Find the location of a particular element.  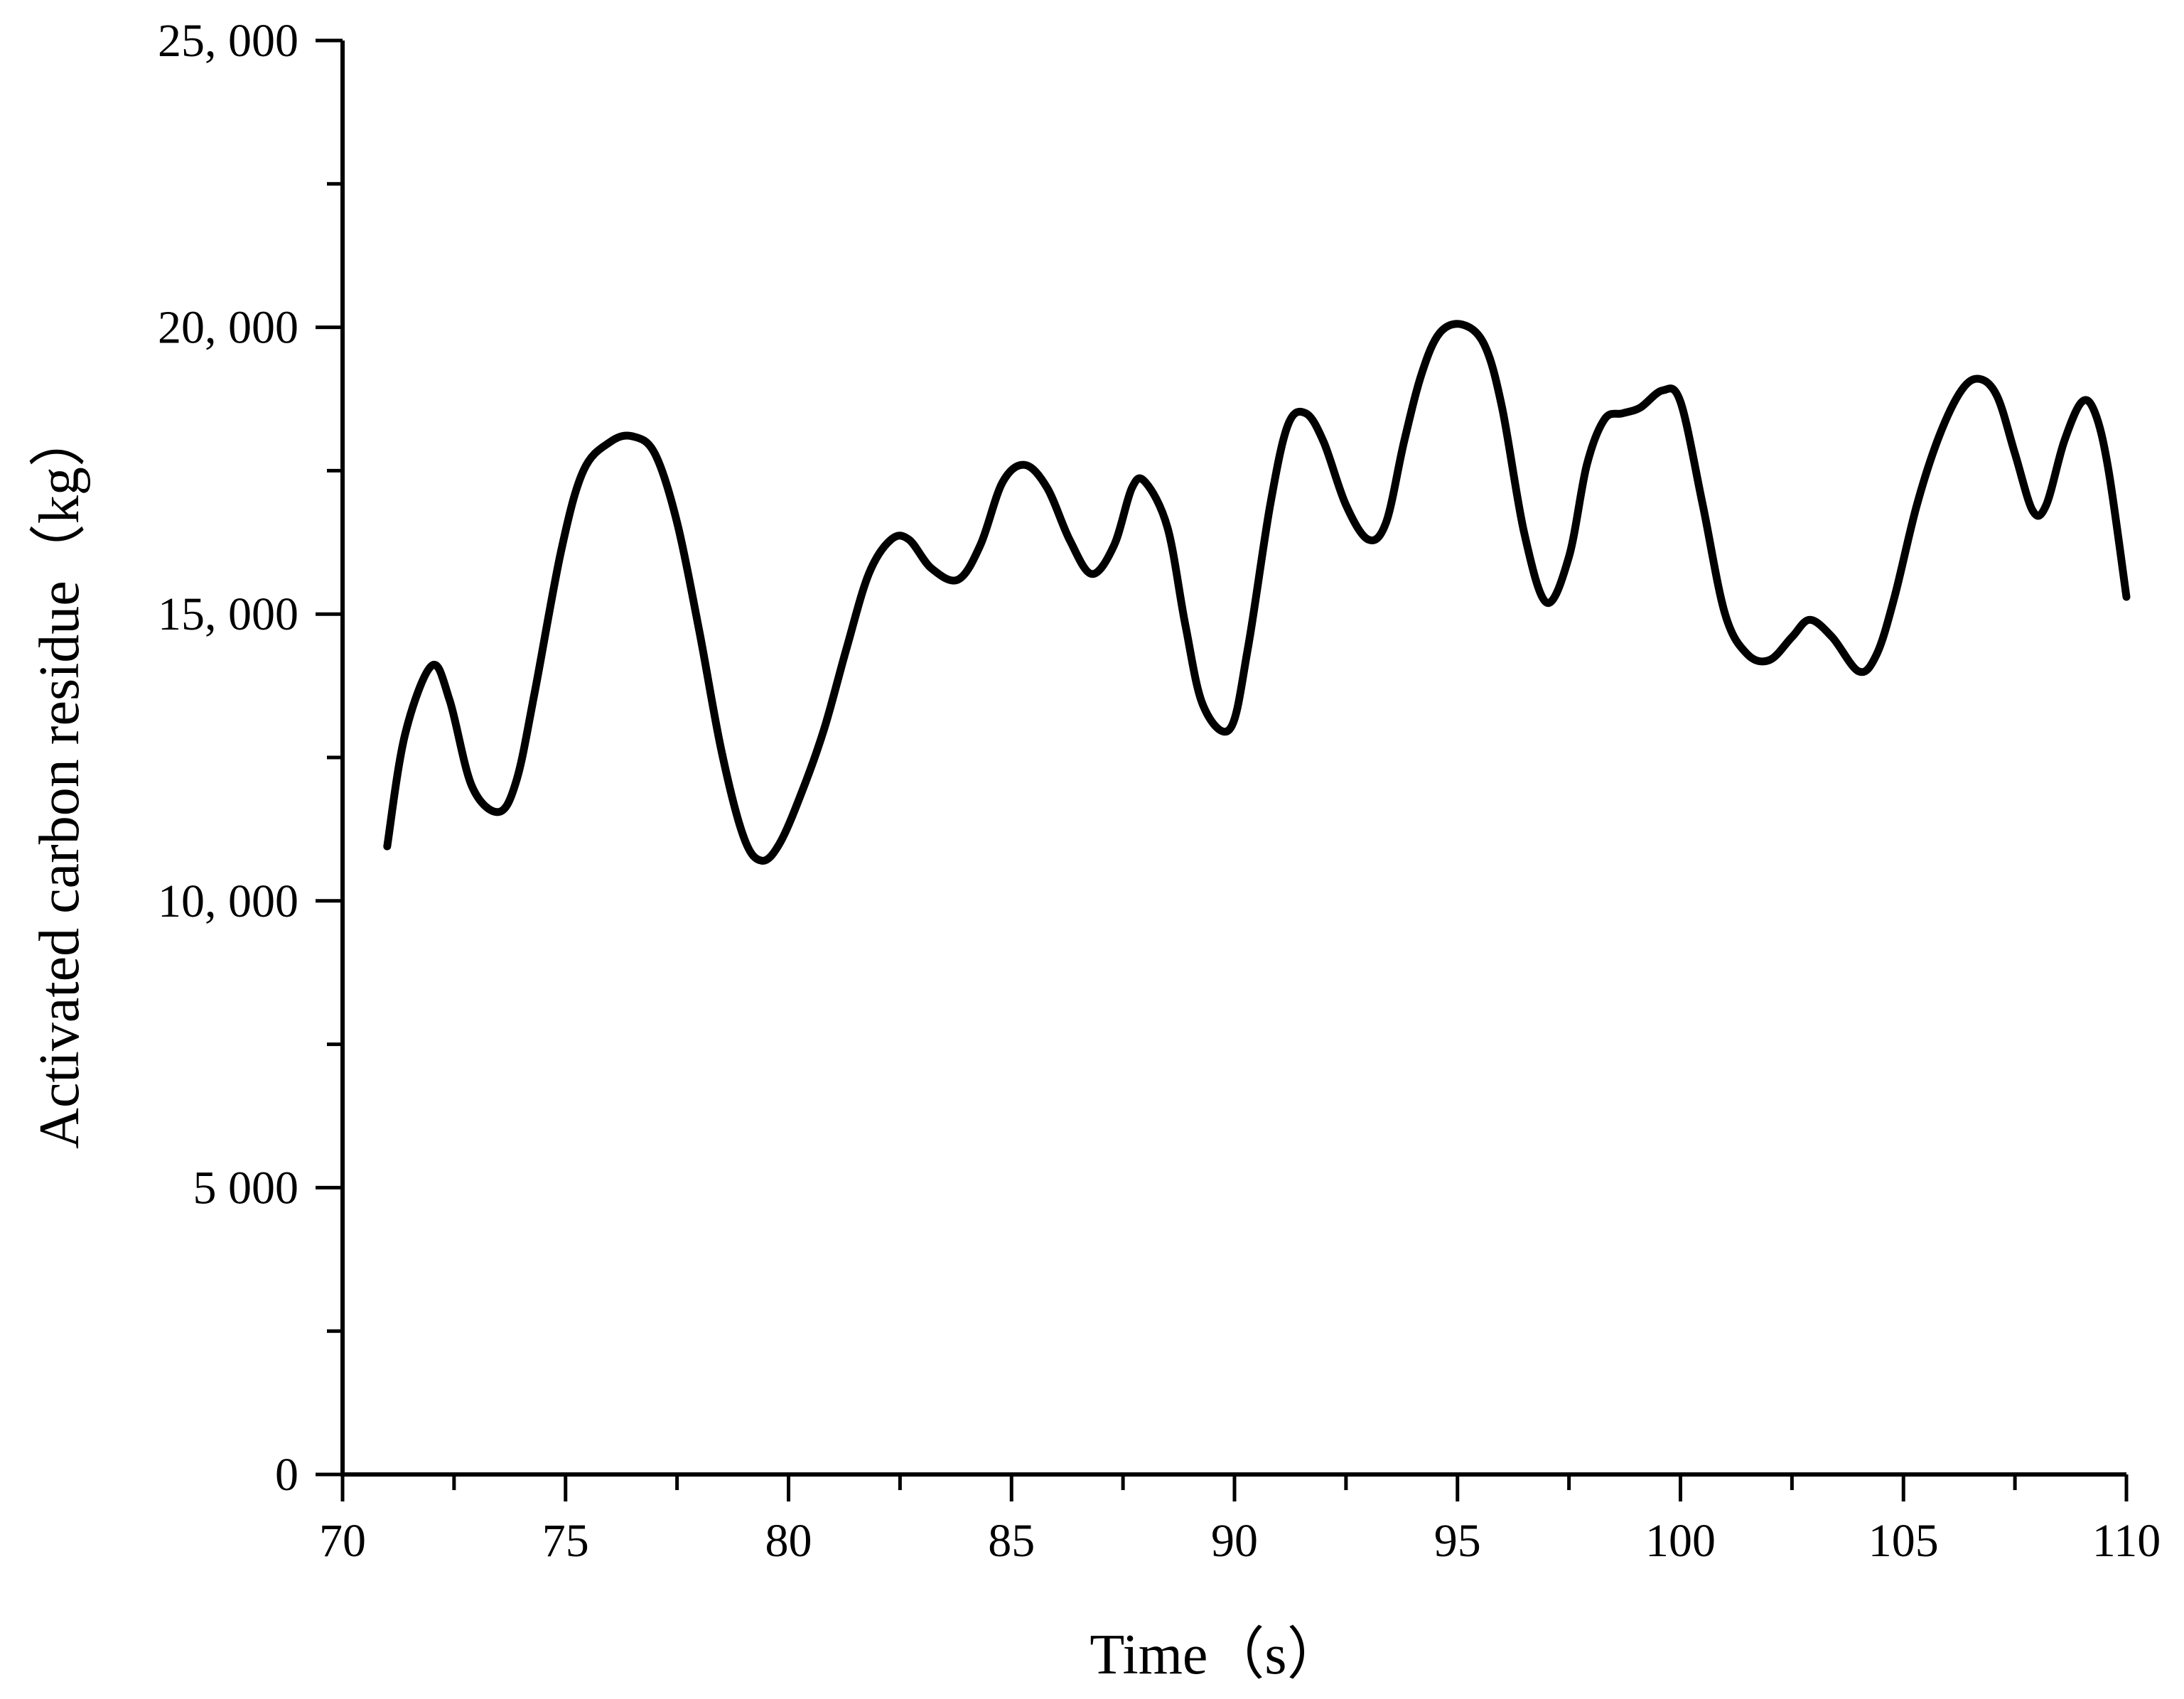

y-tick-label: 20, 000 is located at coordinates (228, 328).